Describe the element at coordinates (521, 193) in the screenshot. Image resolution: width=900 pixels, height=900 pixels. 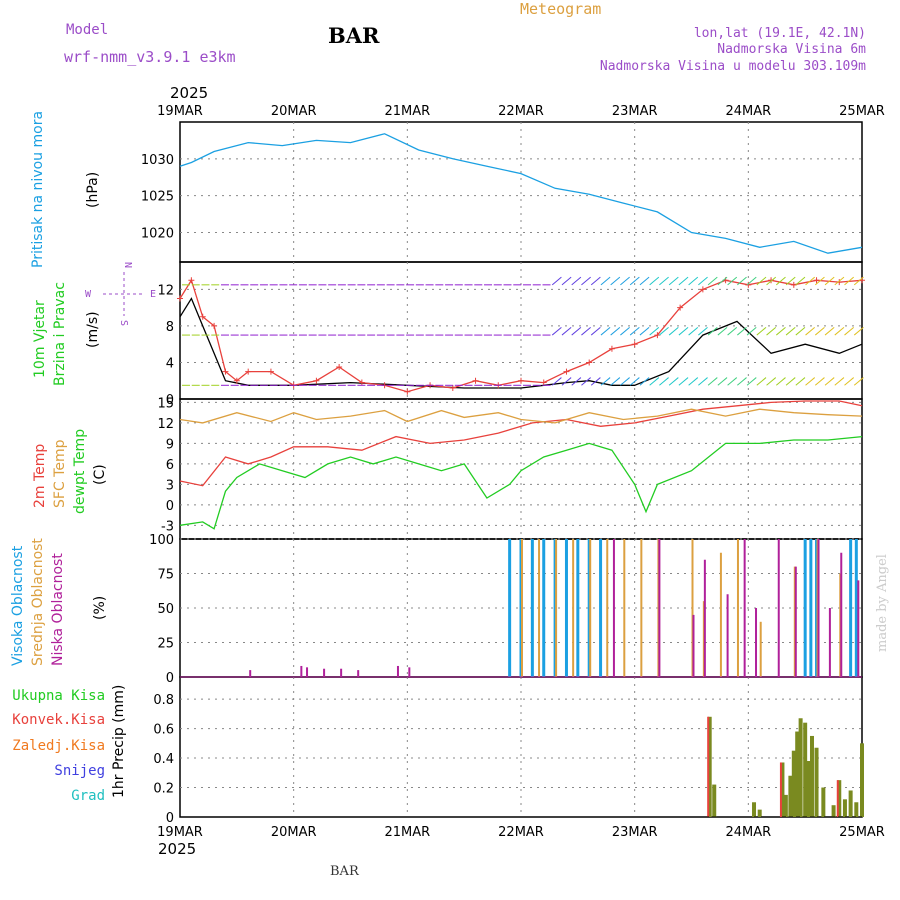
I see `pressure-line` at that location.